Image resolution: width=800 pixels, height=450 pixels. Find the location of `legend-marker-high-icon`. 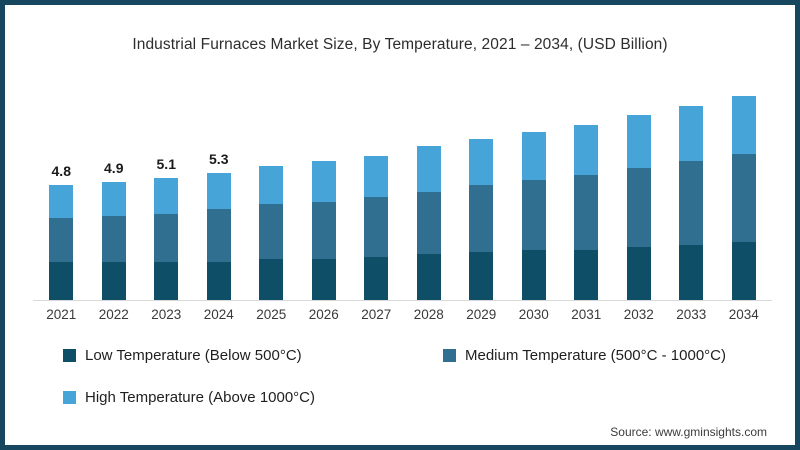

legend-marker-high-icon is located at coordinates (69, 397).